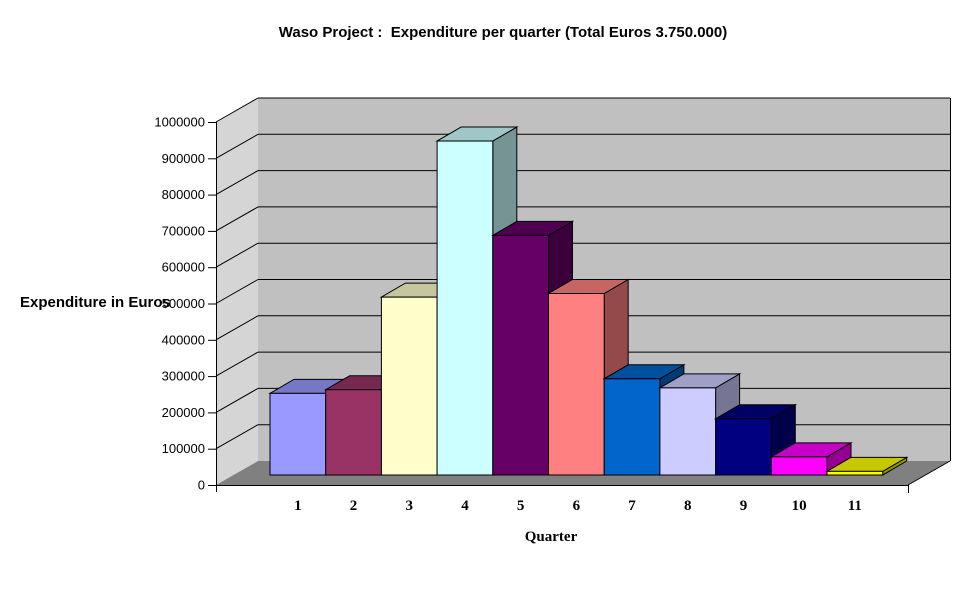  What do you see at coordinates (183, 158) in the screenshot?
I see `y-tick-label: 900000` at bounding box center [183, 158].